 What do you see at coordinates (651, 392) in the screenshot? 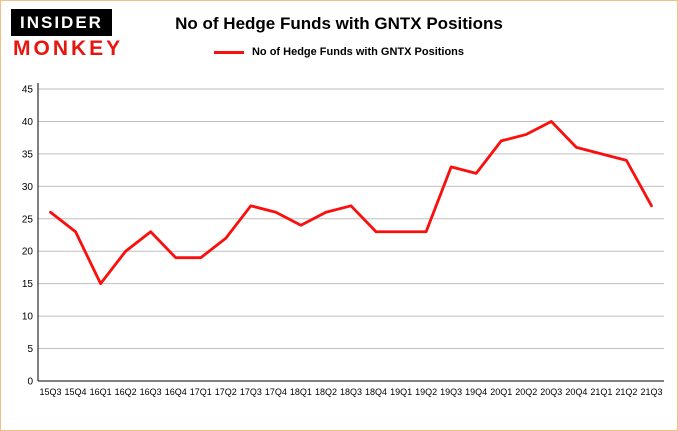
I see `x-tick-label: 21Q3` at bounding box center [651, 392].